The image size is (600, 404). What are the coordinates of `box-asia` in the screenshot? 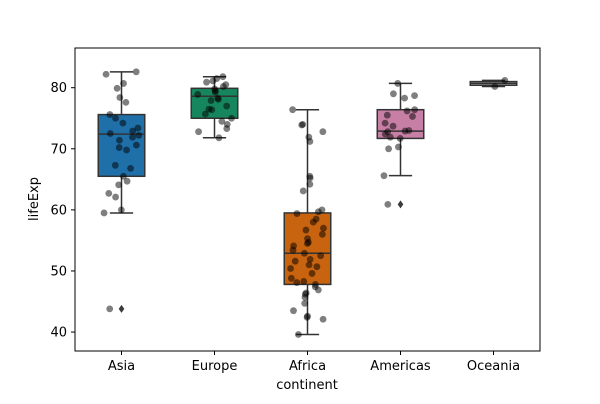 It's located at (121, 192).